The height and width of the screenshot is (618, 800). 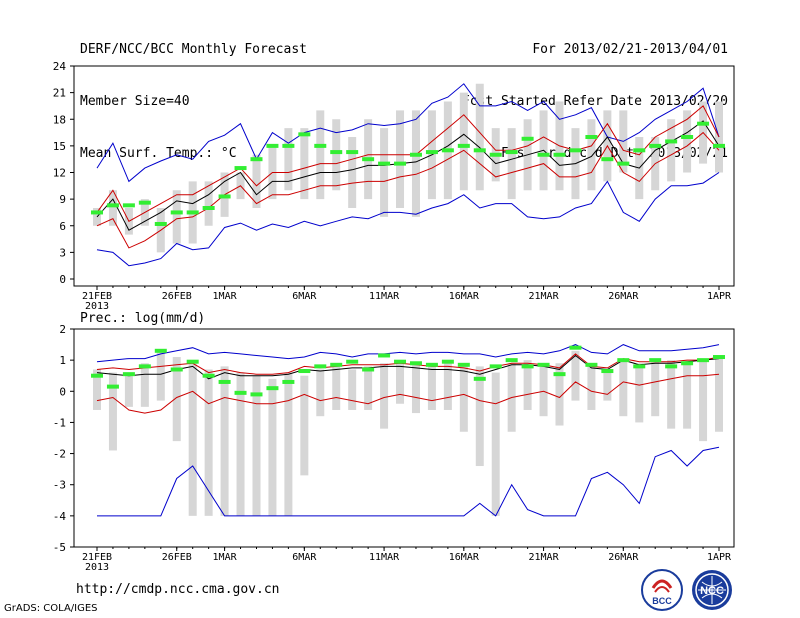 What do you see at coordinates (59, 485) in the screenshot?
I see `y-tick-label: -3` at bounding box center [59, 485].